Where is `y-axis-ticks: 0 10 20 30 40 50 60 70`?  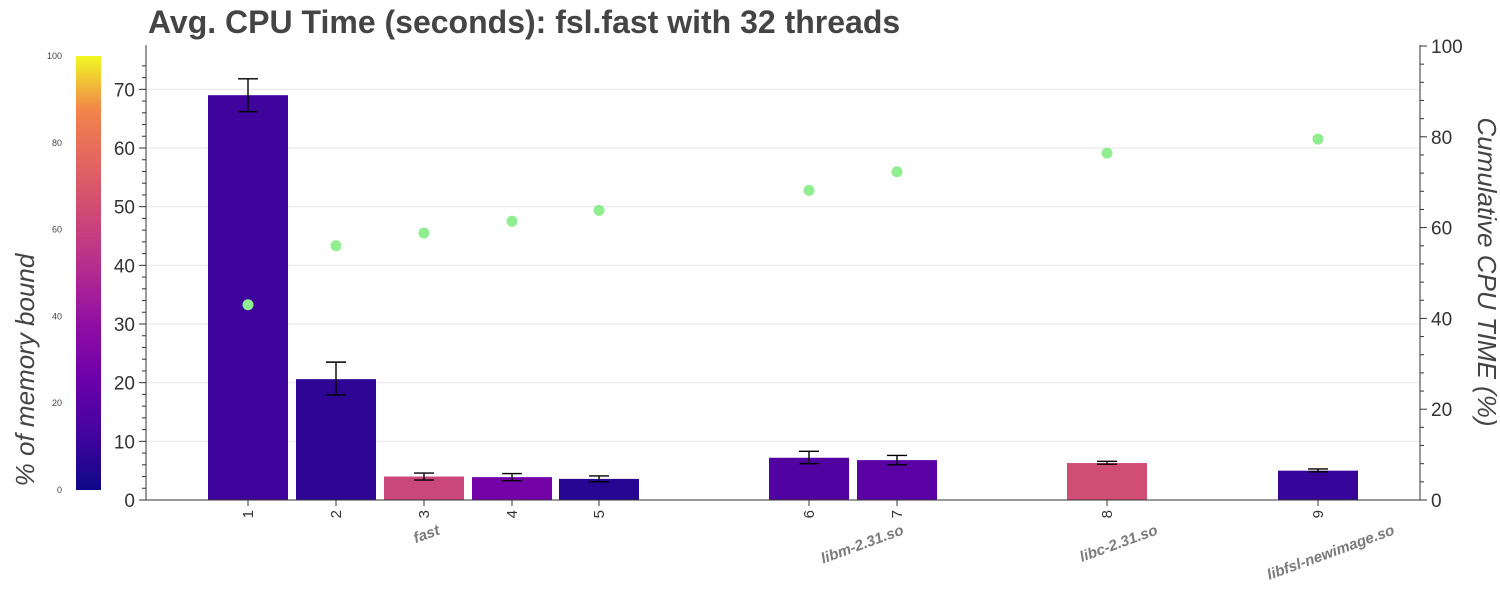
y-axis-ticks: 0 10 20 30 40 50 60 70 is located at coordinates (130, 288).